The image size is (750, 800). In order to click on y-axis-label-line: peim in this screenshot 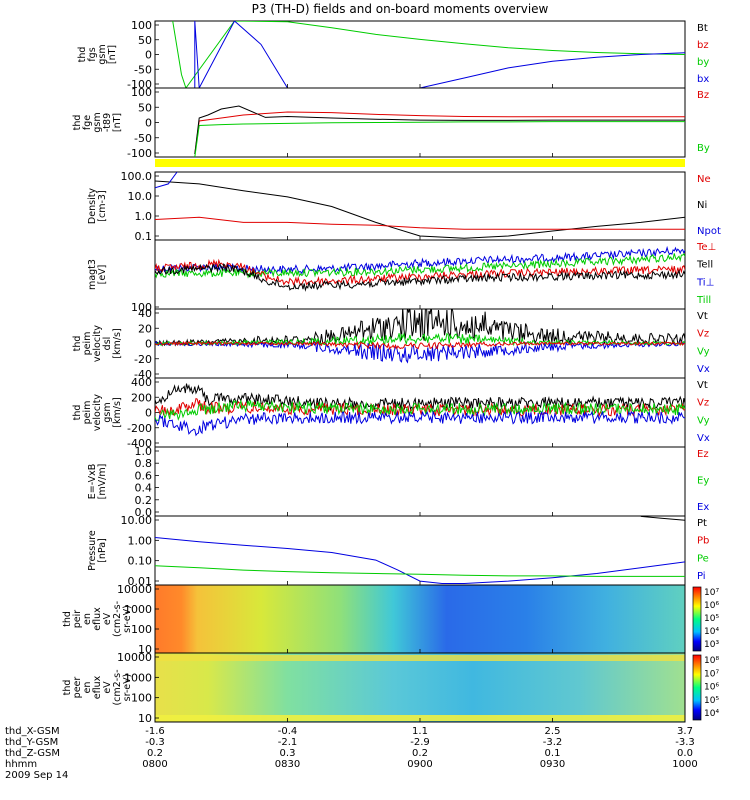, I will do `click(87, 413)`.